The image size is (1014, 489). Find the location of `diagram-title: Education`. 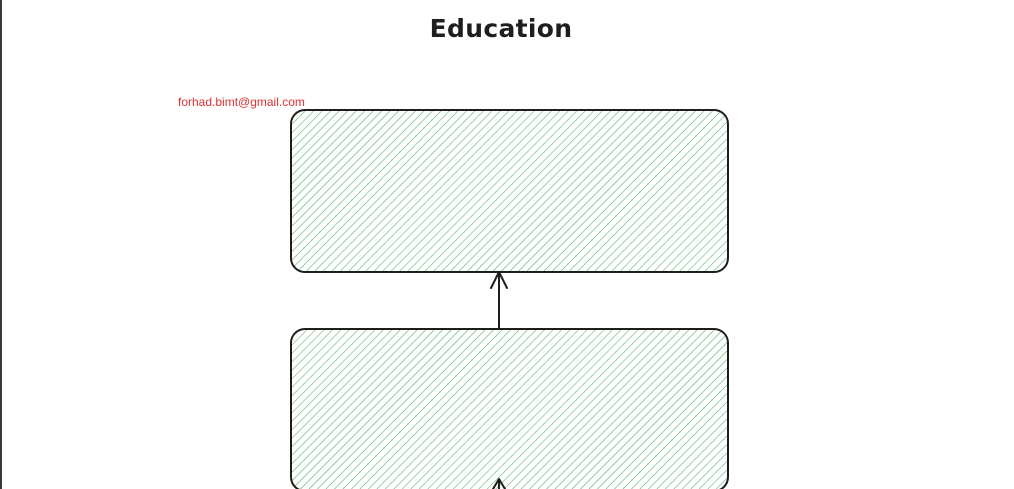

diagram-title: Education is located at coordinates (501, 28).